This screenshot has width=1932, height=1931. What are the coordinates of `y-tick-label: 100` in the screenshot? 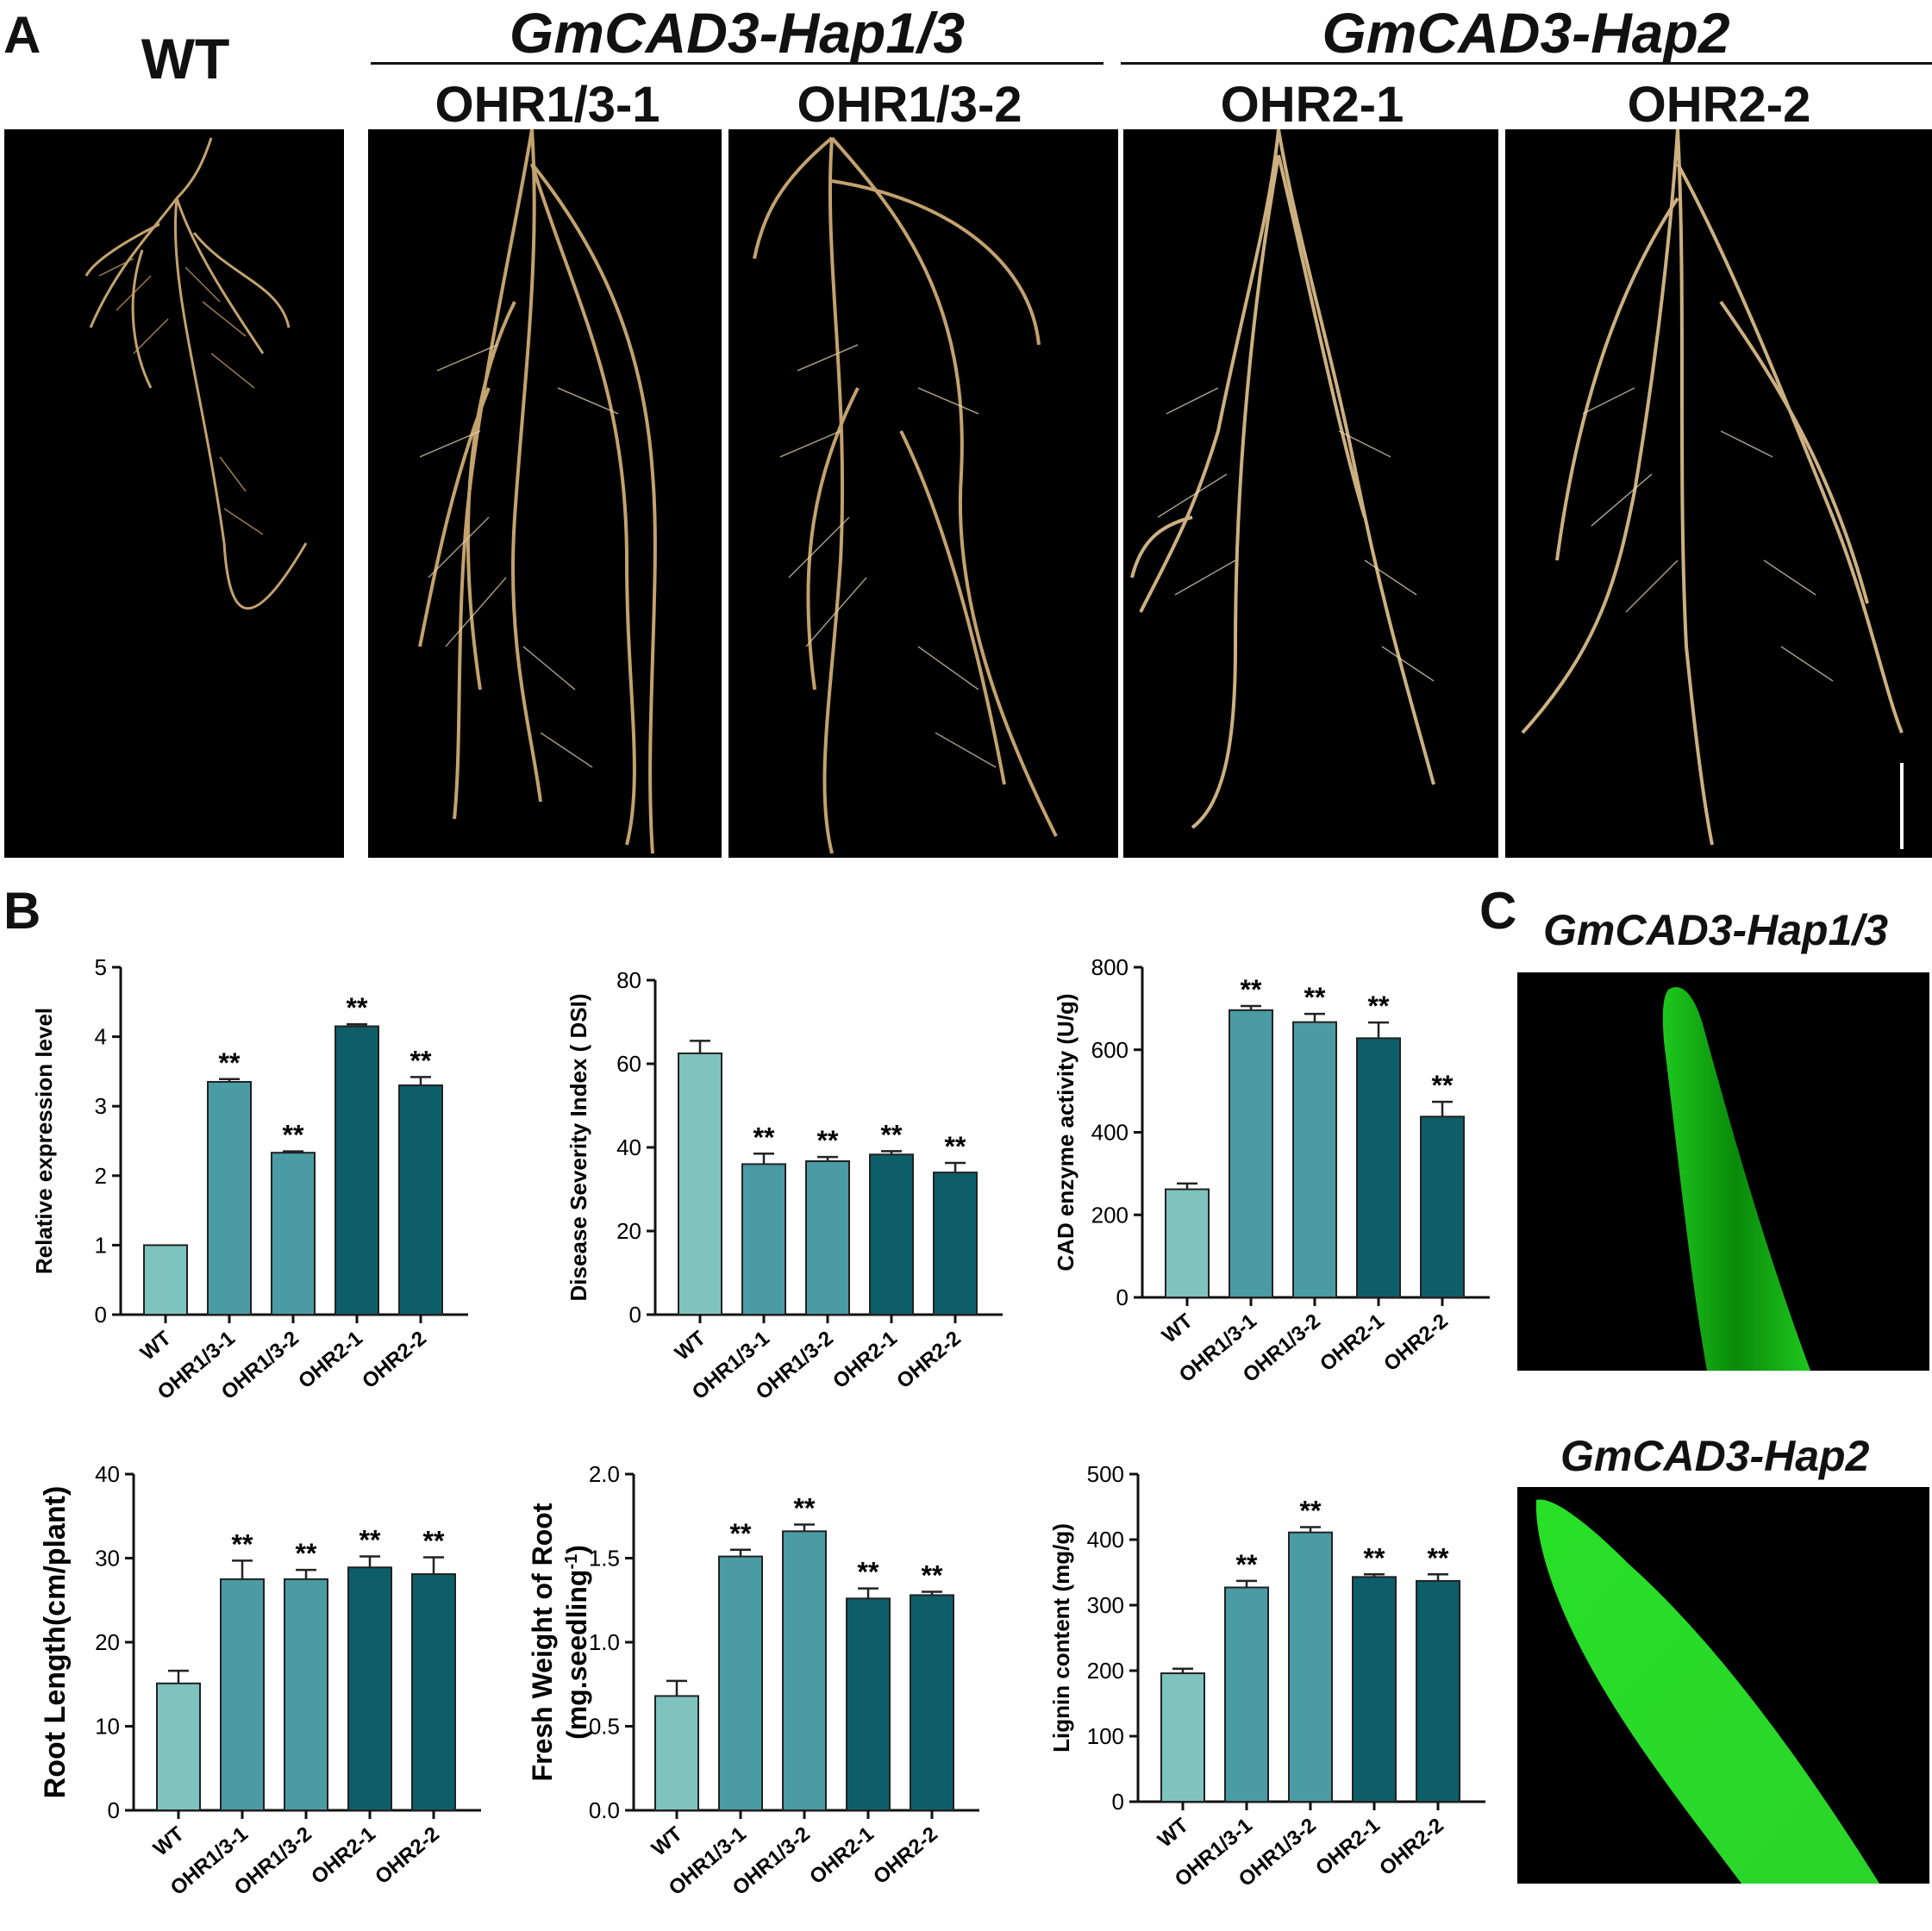 It's located at (1105, 1736).